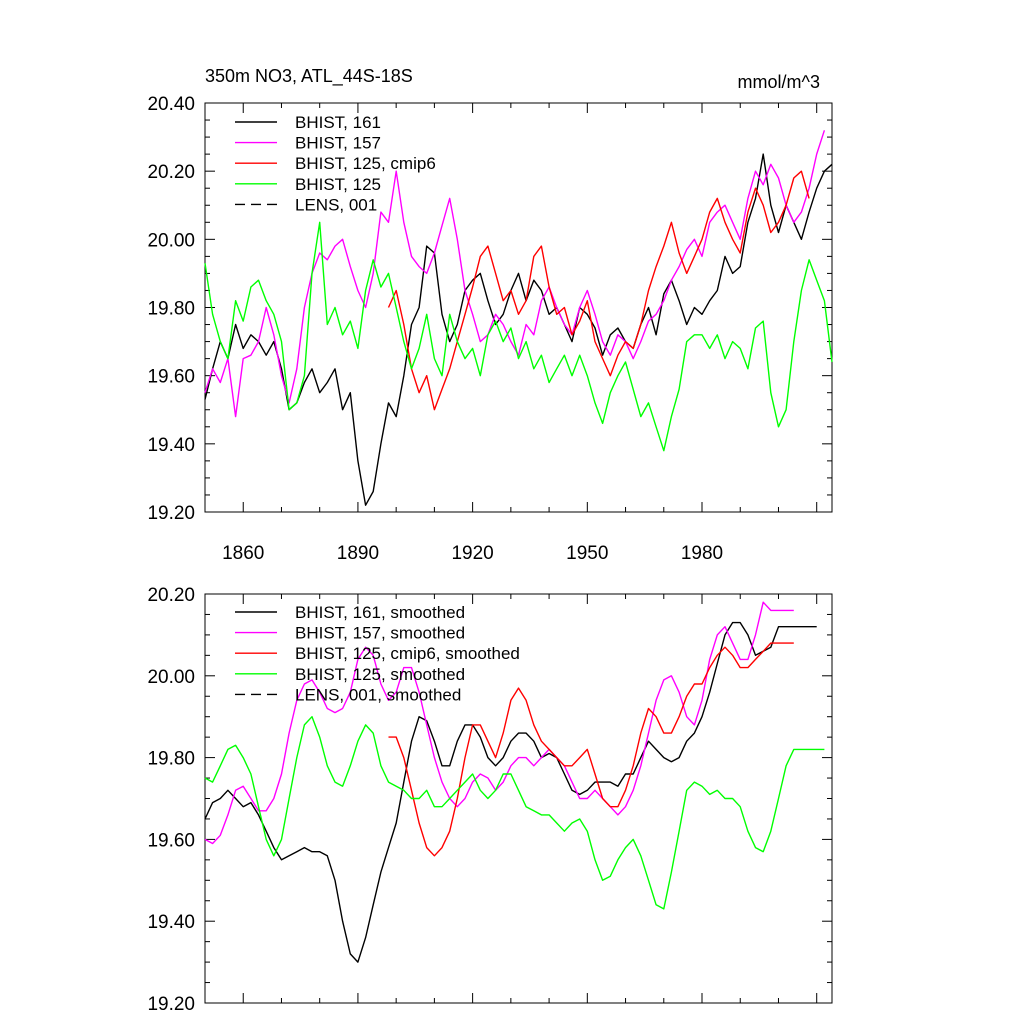 The height and width of the screenshot is (1024, 1024). I want to click on legend-label: BHIST, 161, smoothed, so click(380, 612).